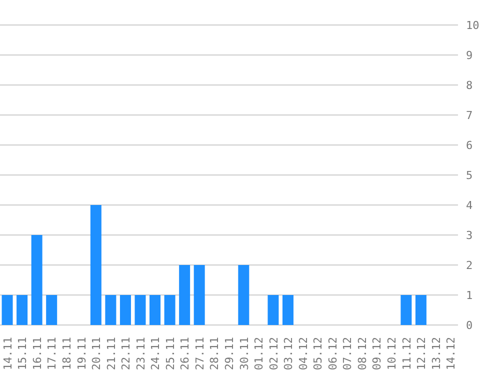 This screenshot has width=498, height=370. I want to click on x-tick-label: 08.12, so click(362, 353).